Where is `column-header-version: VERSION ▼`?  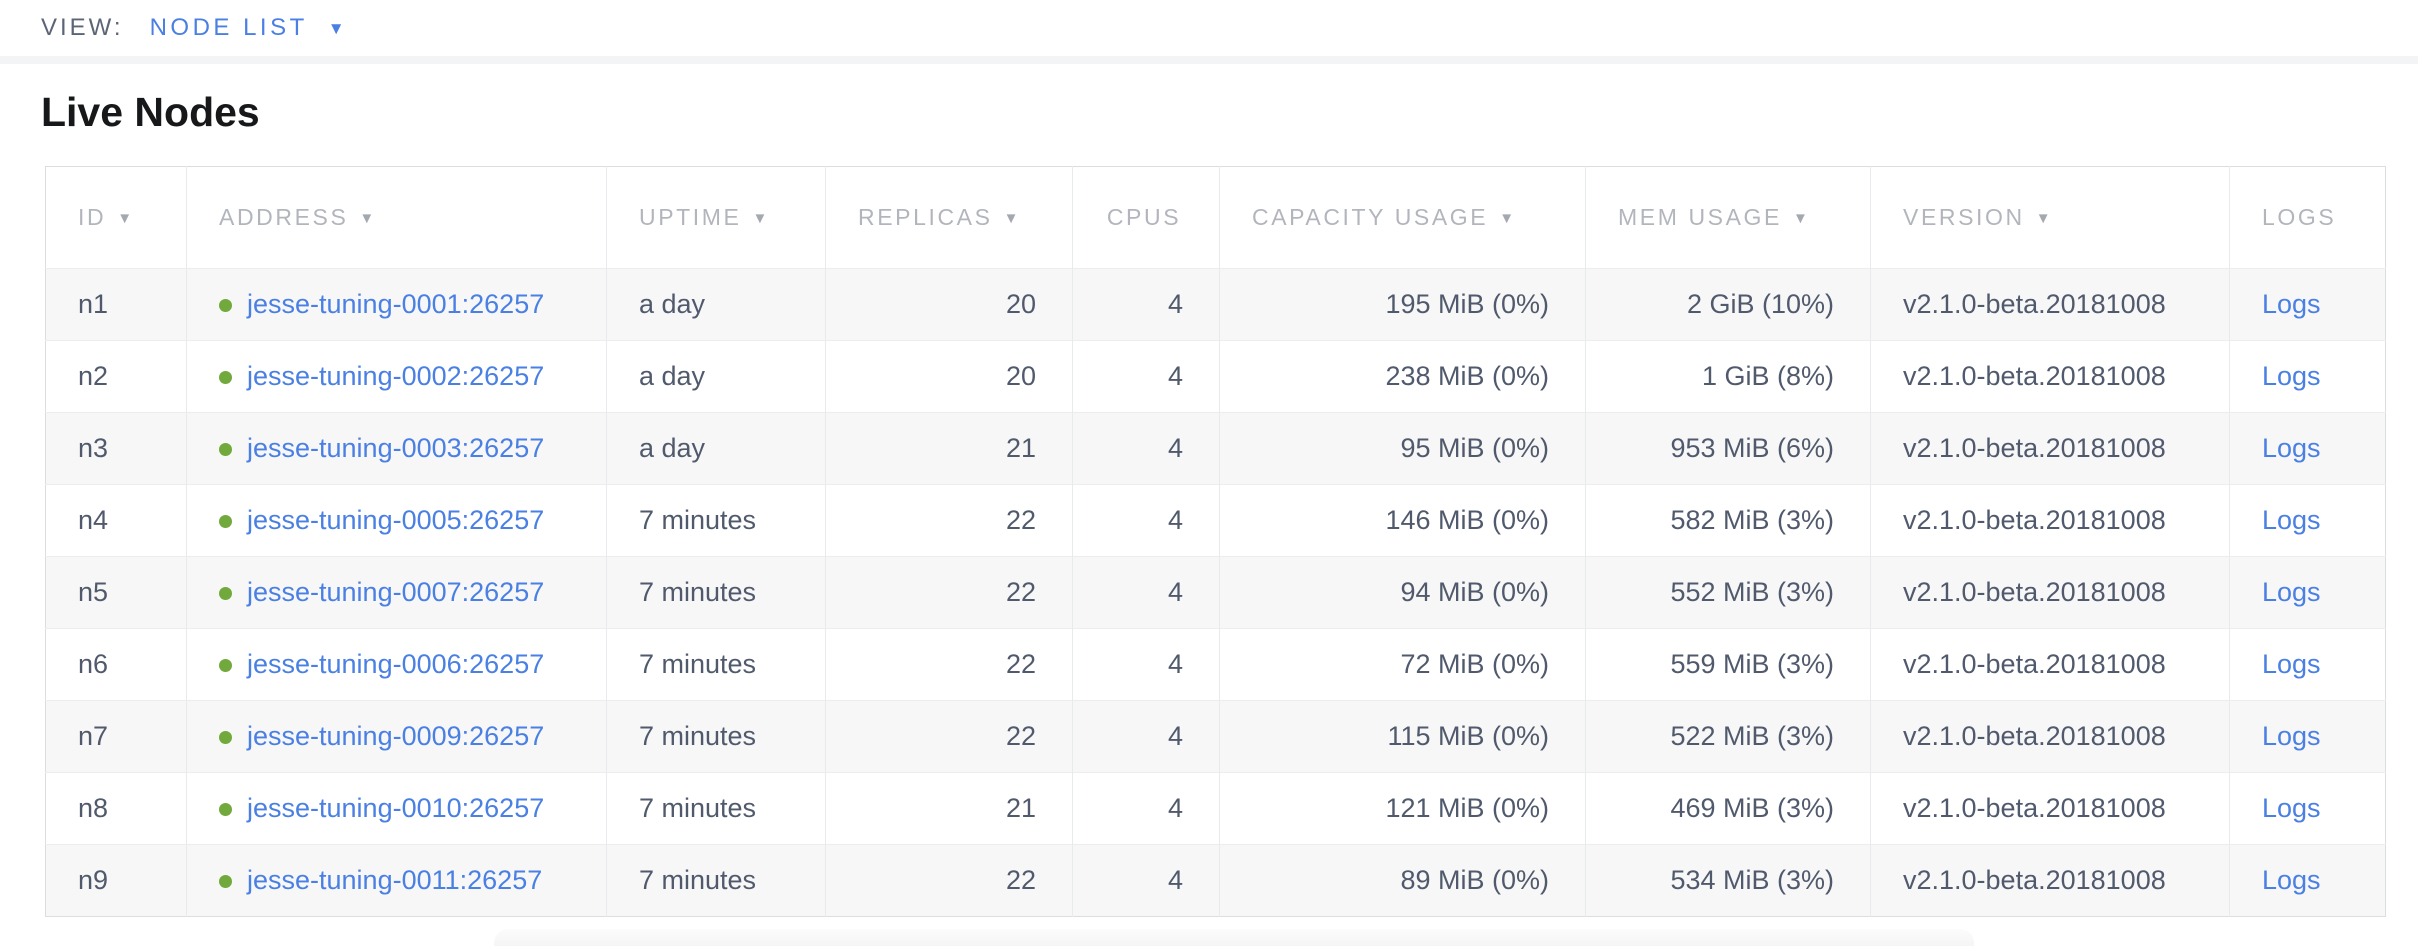
column-header-version: VERSION ▼ is located at coordinates (2050, 217).